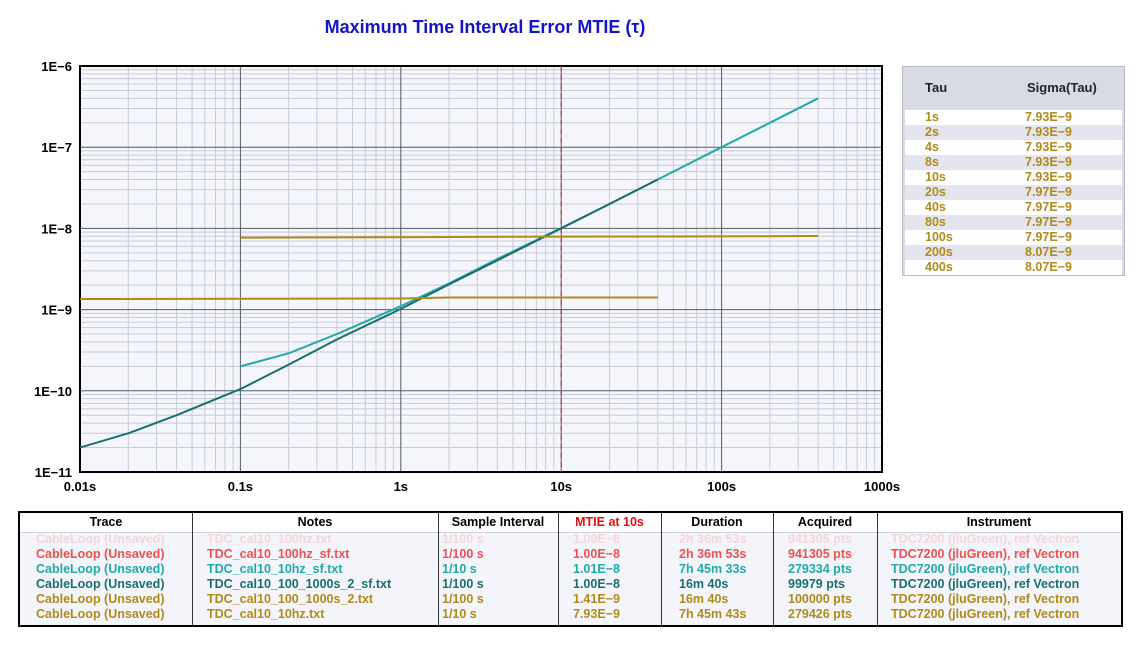  What do you see at coordinates (299, 584) in the screenshot?
I see `cell-notes: TDC_cal10_100_1000s_2_sf.txt` at bounding box center [299, 584].